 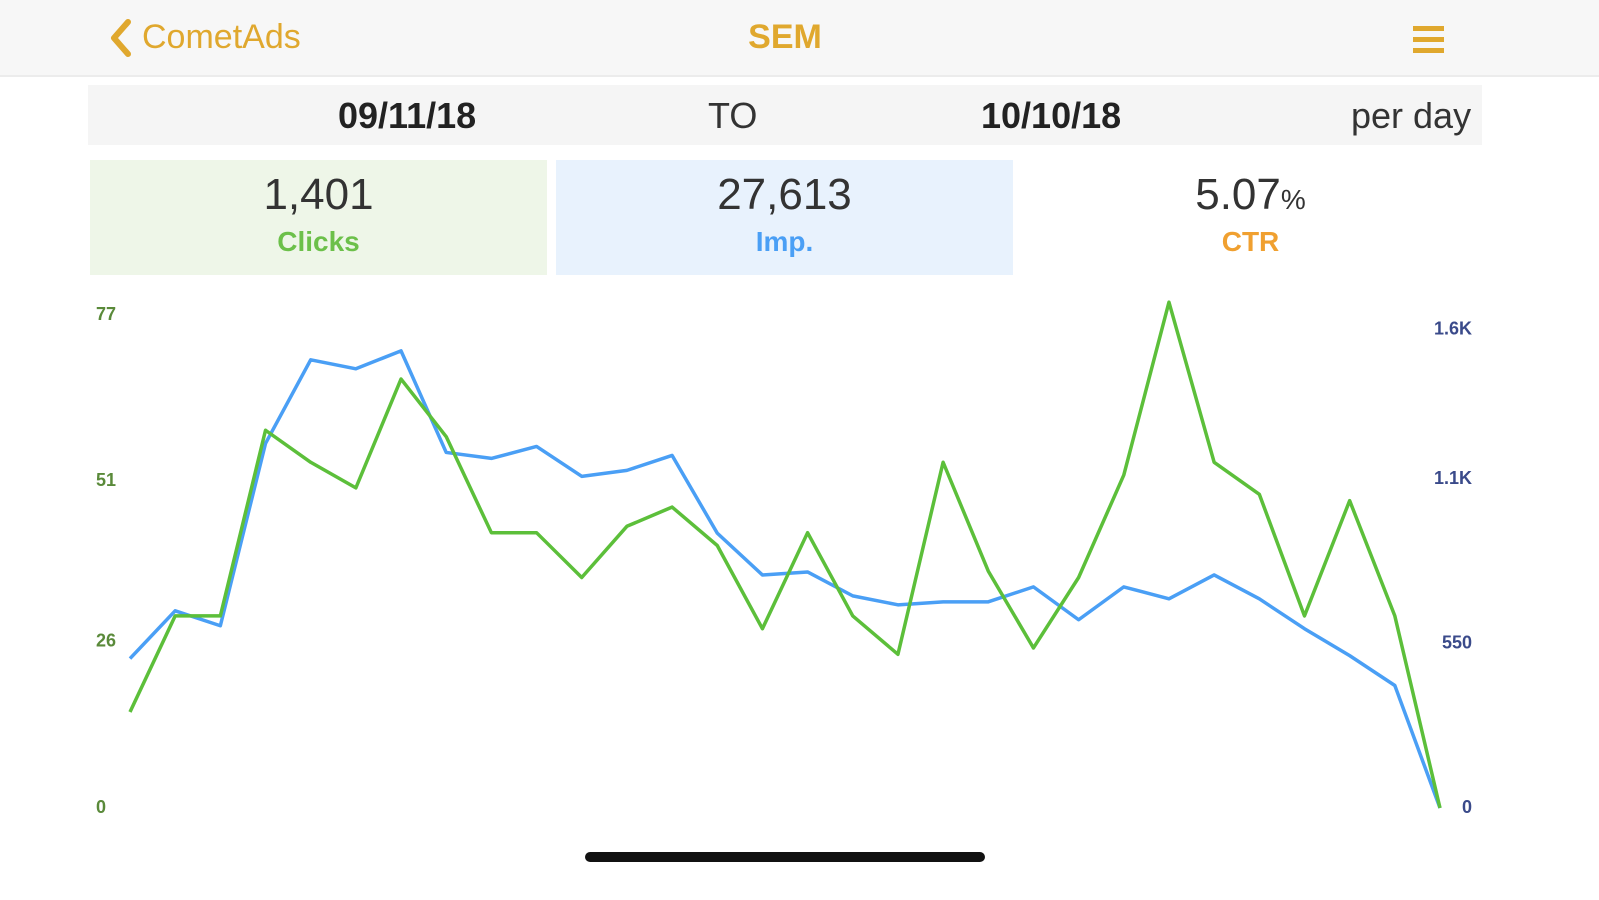 I want to click on date-to: 10/10/18, so click(x=1051, y=115).